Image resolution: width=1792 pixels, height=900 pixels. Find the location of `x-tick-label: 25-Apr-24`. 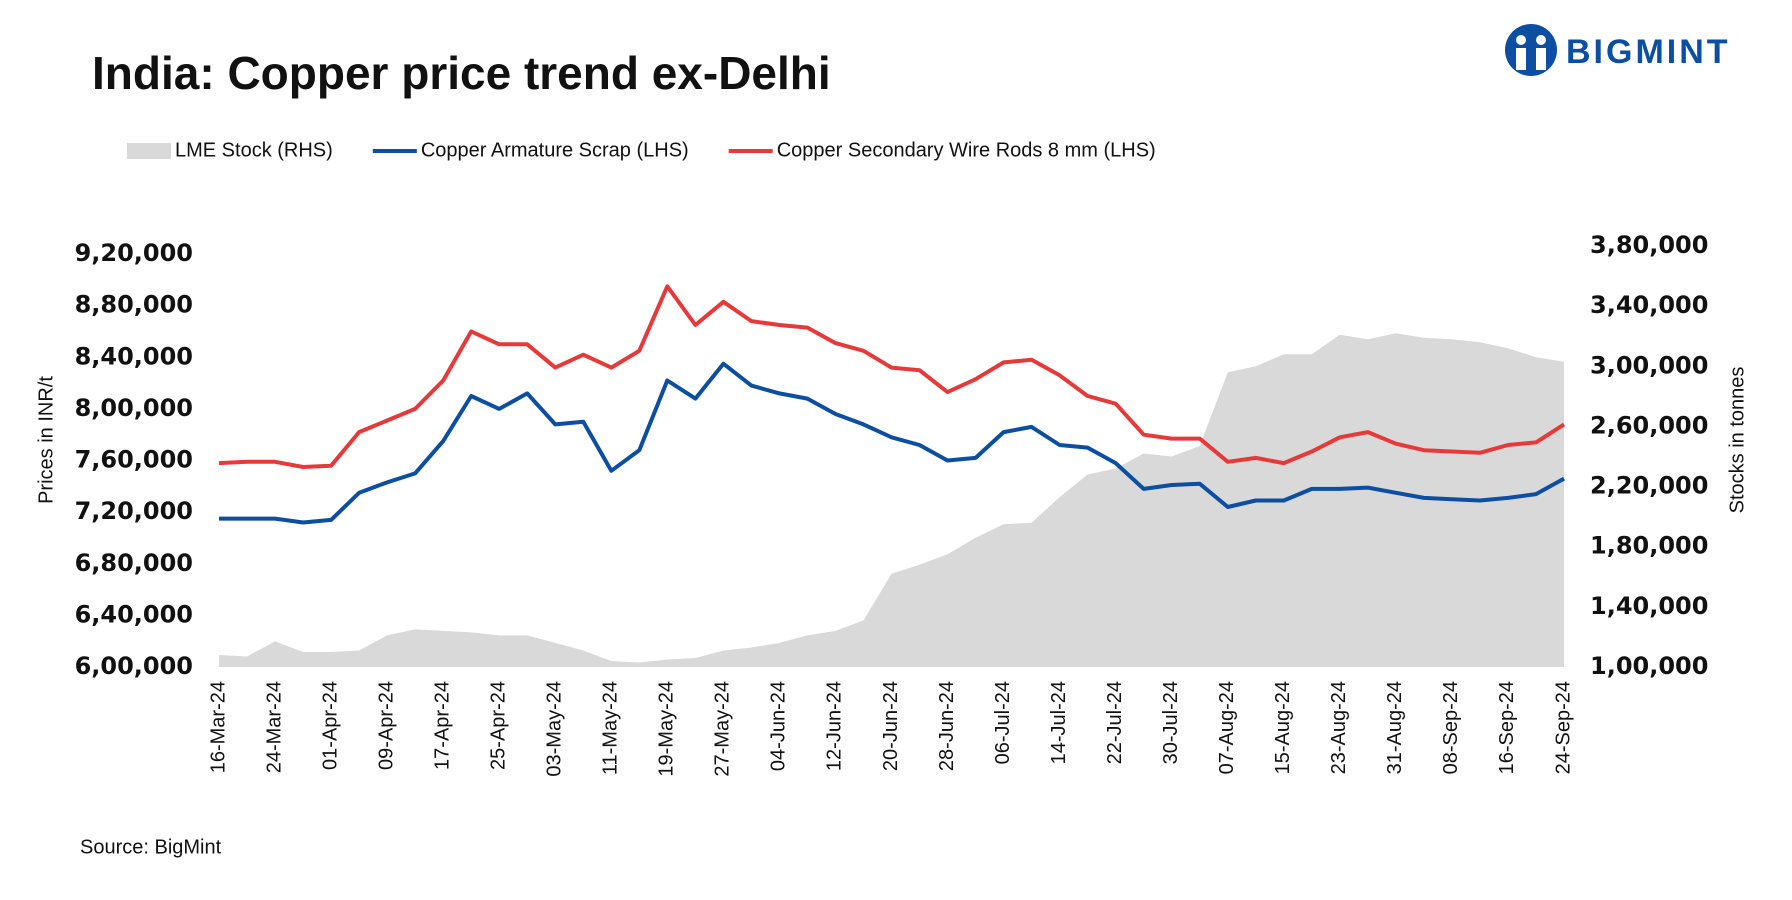

x-tick-label: 25-Apr-24 is located at coordinates (498, 725).